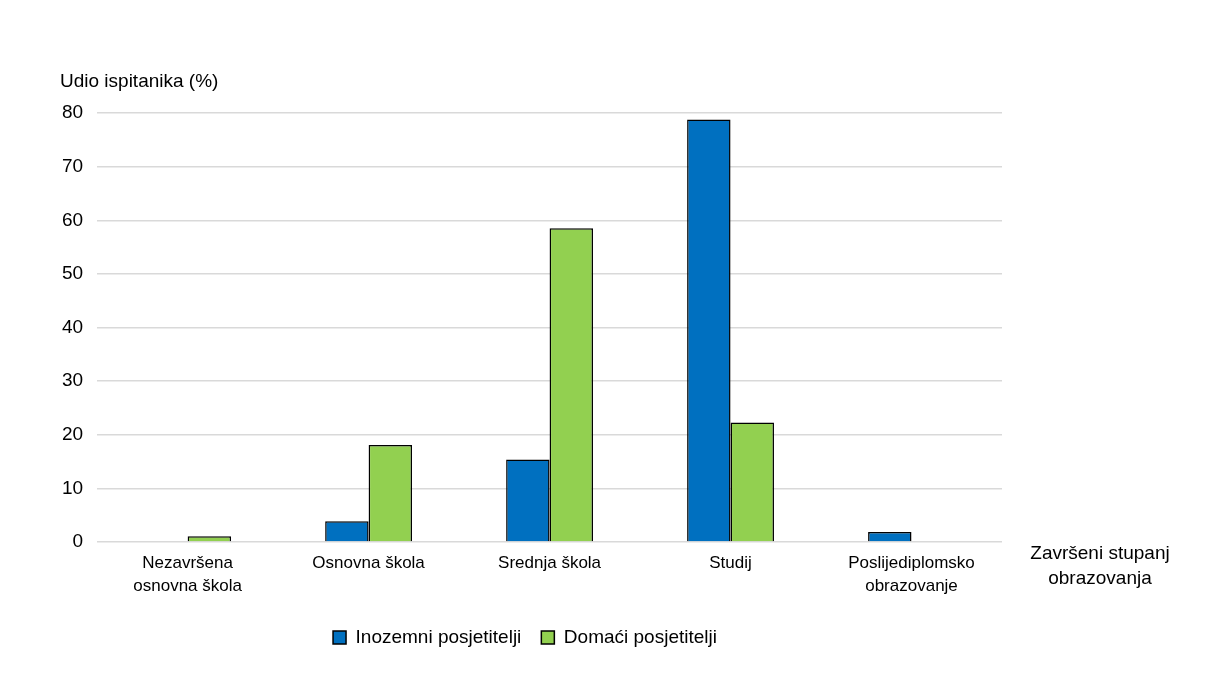  What do you see at coordinates (72, 434) in the screenshot?
I see `y-tick-label: 20` at bounding box center [72, 434].